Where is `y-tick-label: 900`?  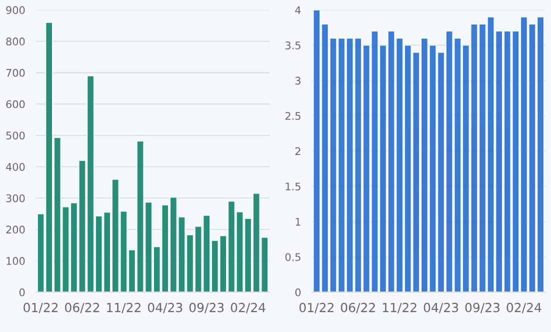 y-tick-label: 900 is located at coordinates (15, 10).